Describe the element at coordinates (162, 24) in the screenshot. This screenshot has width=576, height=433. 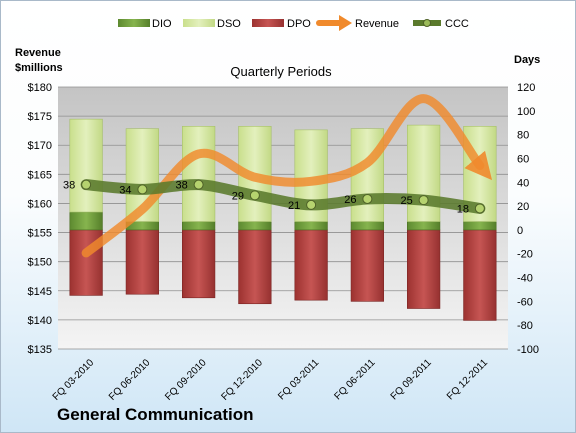
I see `legend-label-dio: DIO` at that location.